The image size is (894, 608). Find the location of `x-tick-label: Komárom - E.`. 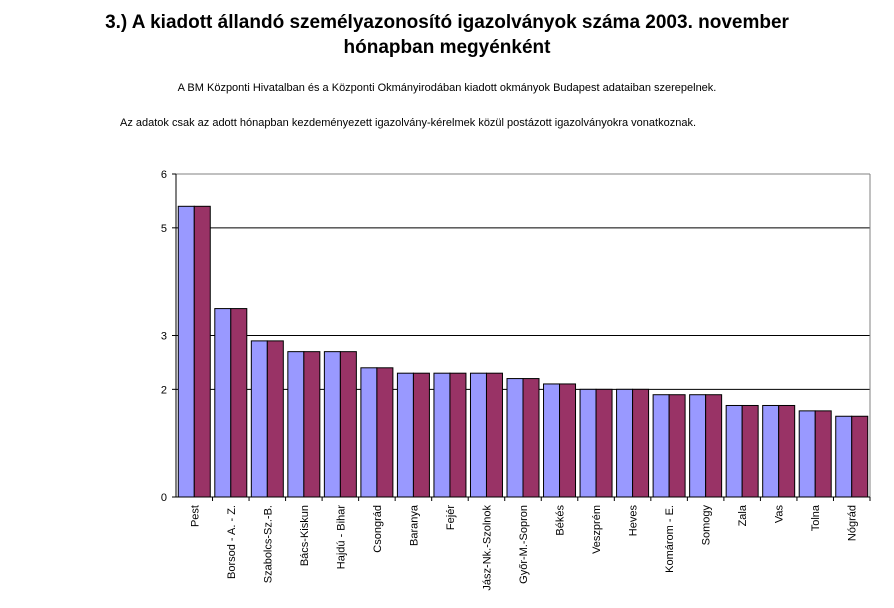

x-tick-label: Komárom - E. is located at coordinates (670, 539).